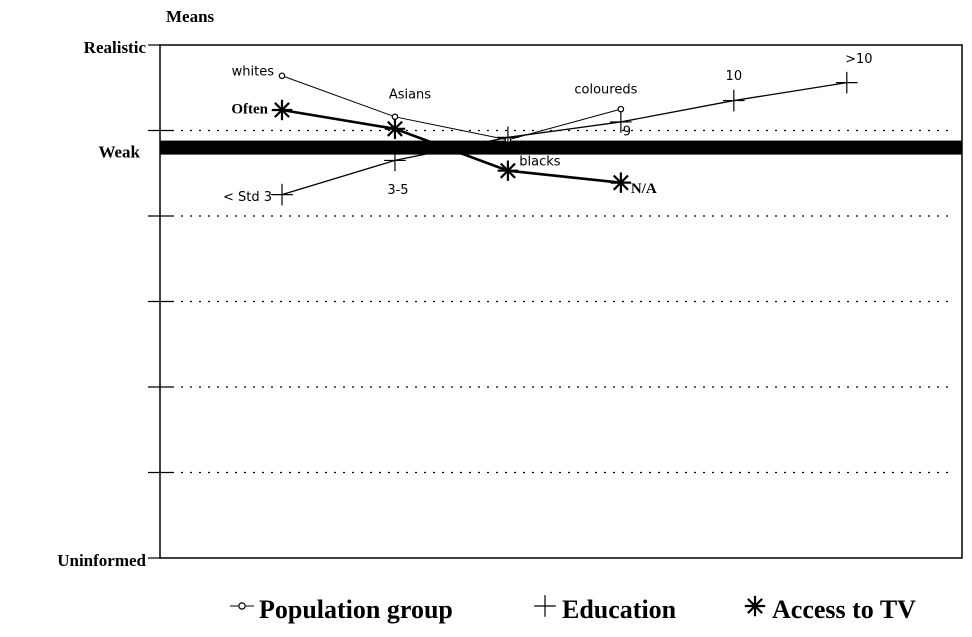 The height and width of the screenshot is (637, 972). Describe the element at coordinates (858, 59) in the screenshot. I see `point-label: >10` at that location.